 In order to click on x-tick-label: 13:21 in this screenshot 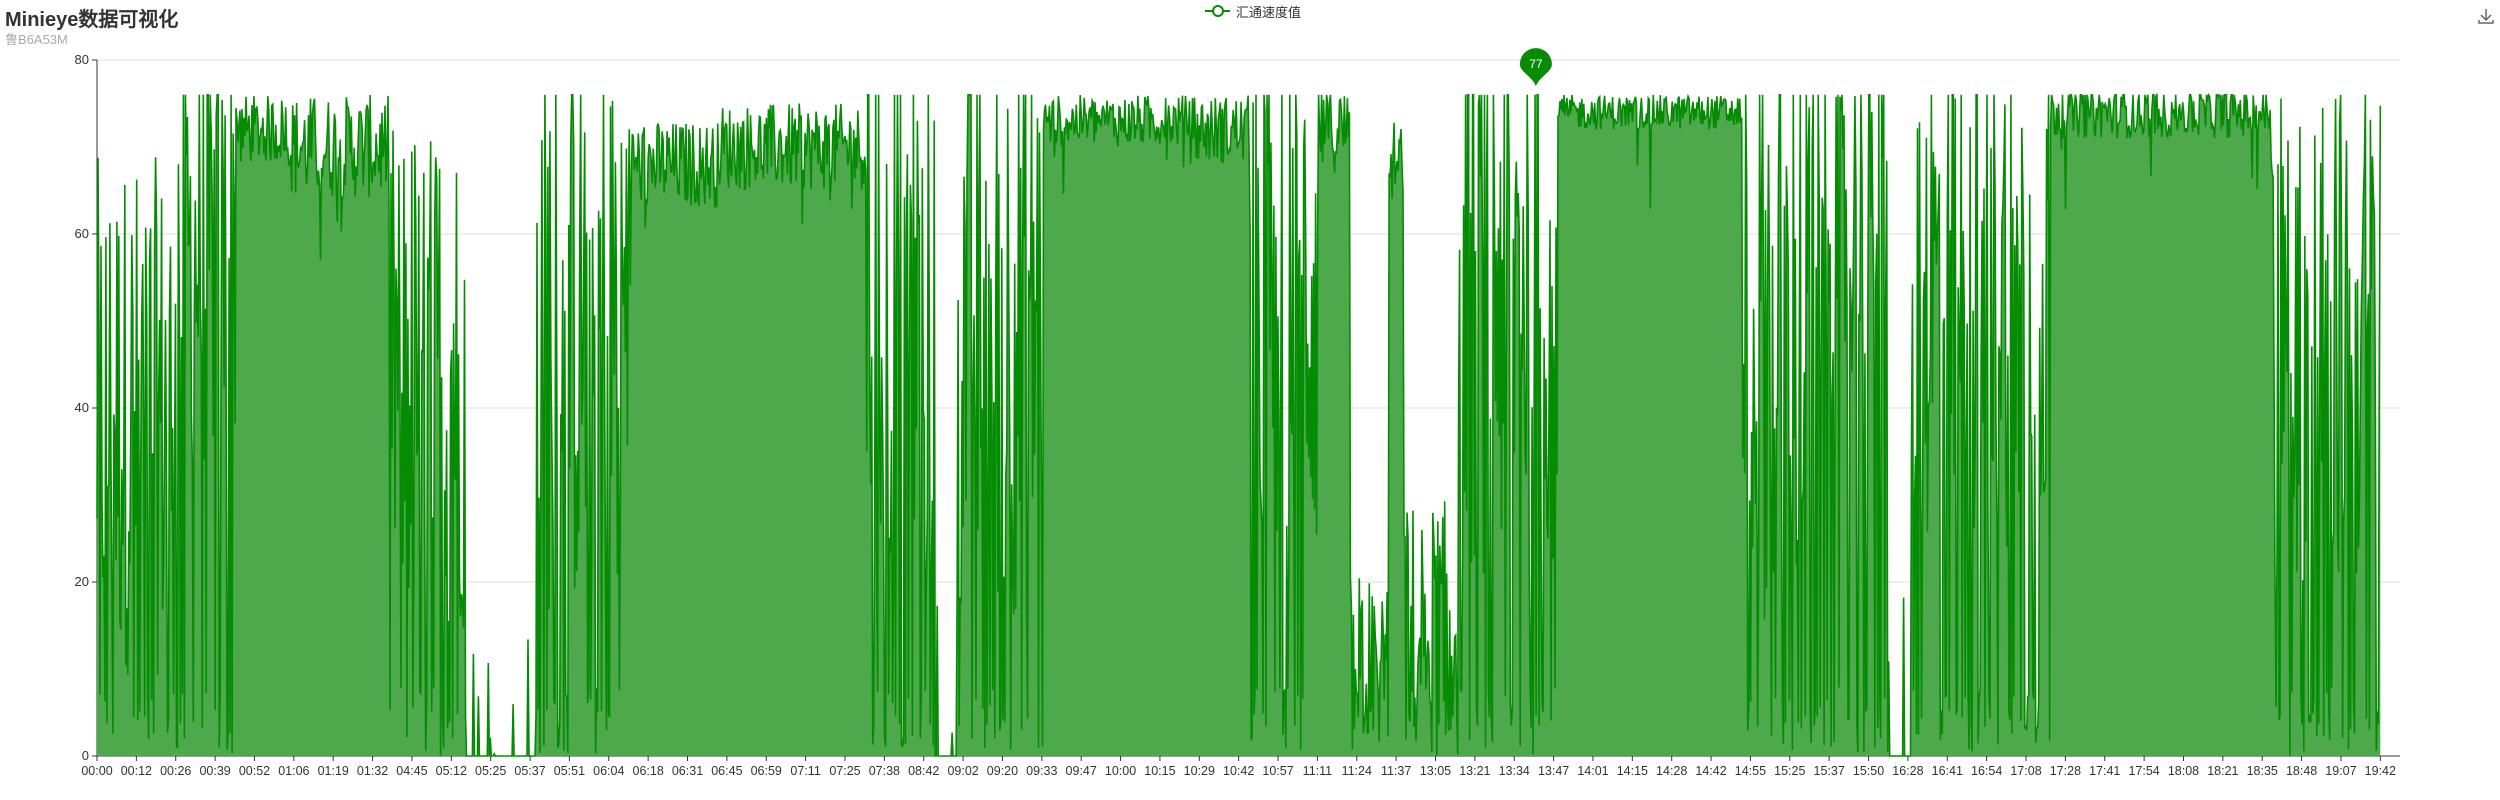, I will do `click(1474, 771)`.